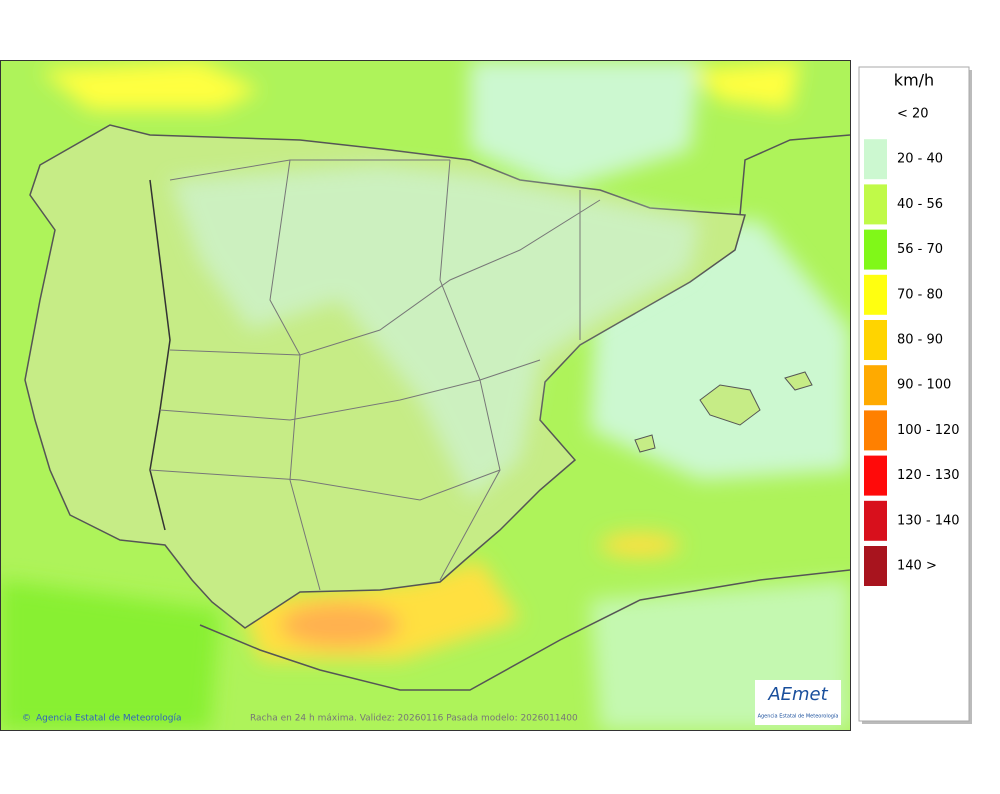  What do you see at coordinates (109, 719) in the screenshot?
I see `credit: Agencia Estatal de Meteorología` at bounding box center [109, 719].